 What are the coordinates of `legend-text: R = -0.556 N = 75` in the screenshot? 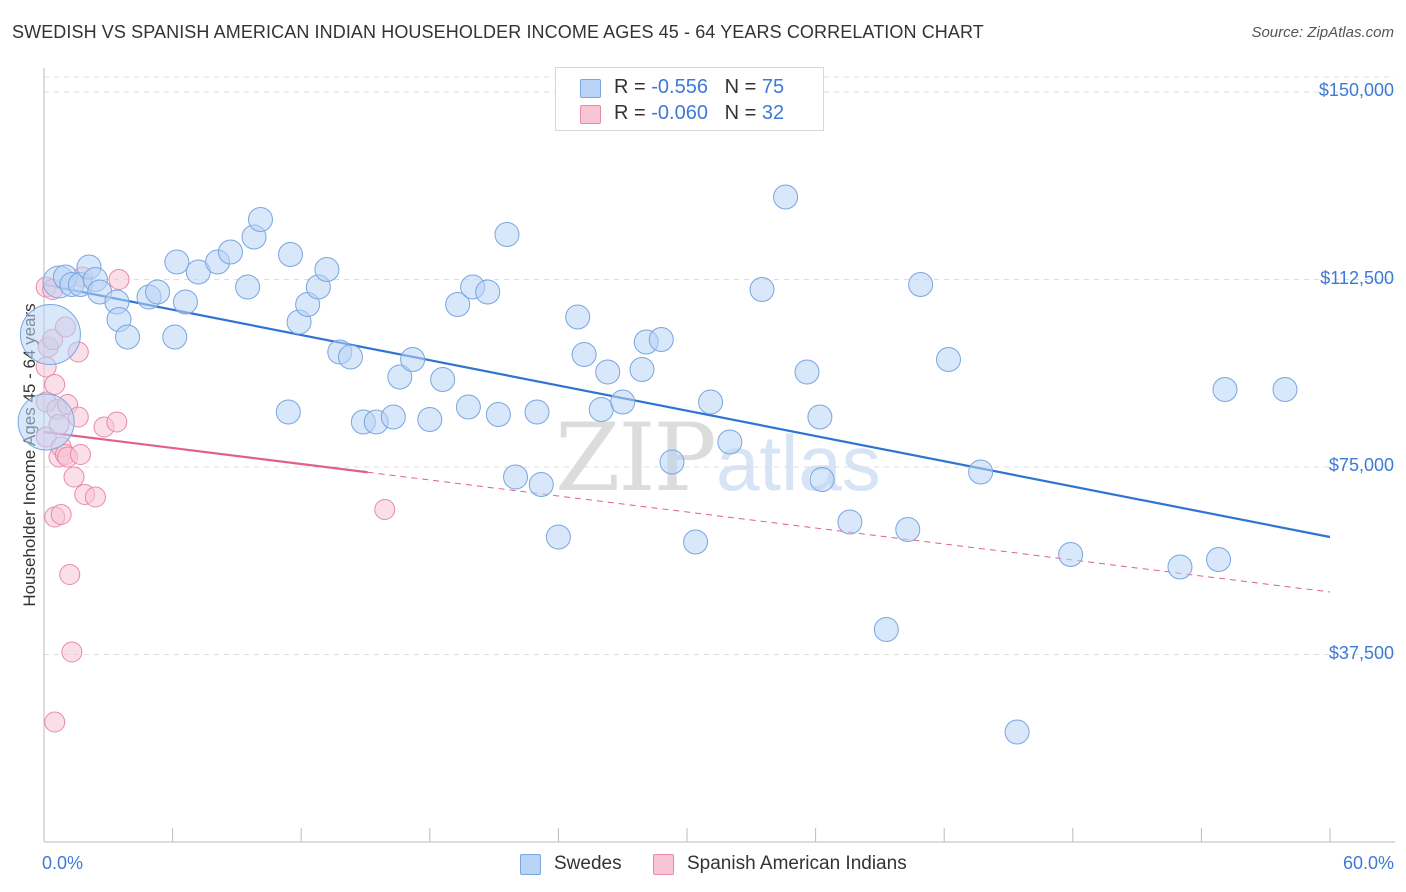 It's located at (699, 87).